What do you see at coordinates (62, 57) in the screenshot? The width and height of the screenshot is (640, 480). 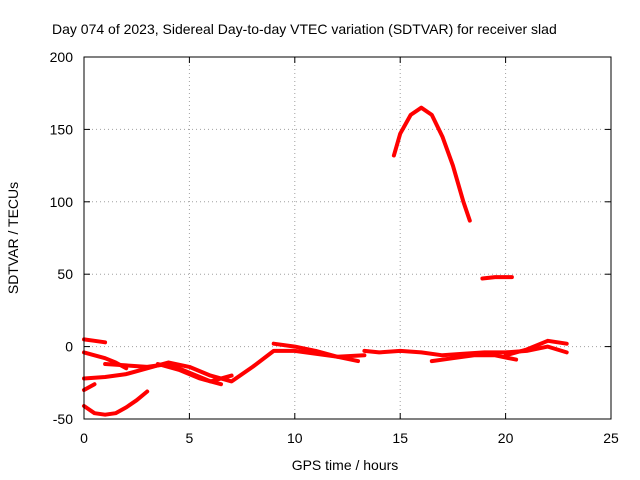 I see `y-tick-label: 200` at bounding box center [62, 57].